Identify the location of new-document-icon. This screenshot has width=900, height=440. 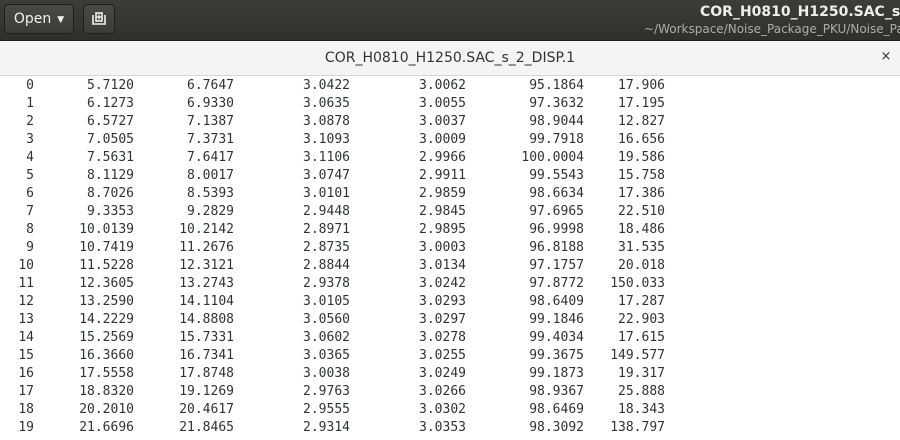
(99, 18).